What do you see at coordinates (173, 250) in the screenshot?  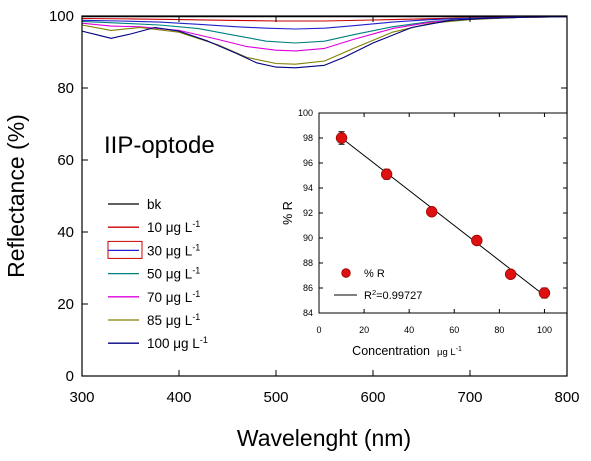 I see `legend-label-30-g-l: 30 μg L-1` at bounding box center [173, 250].